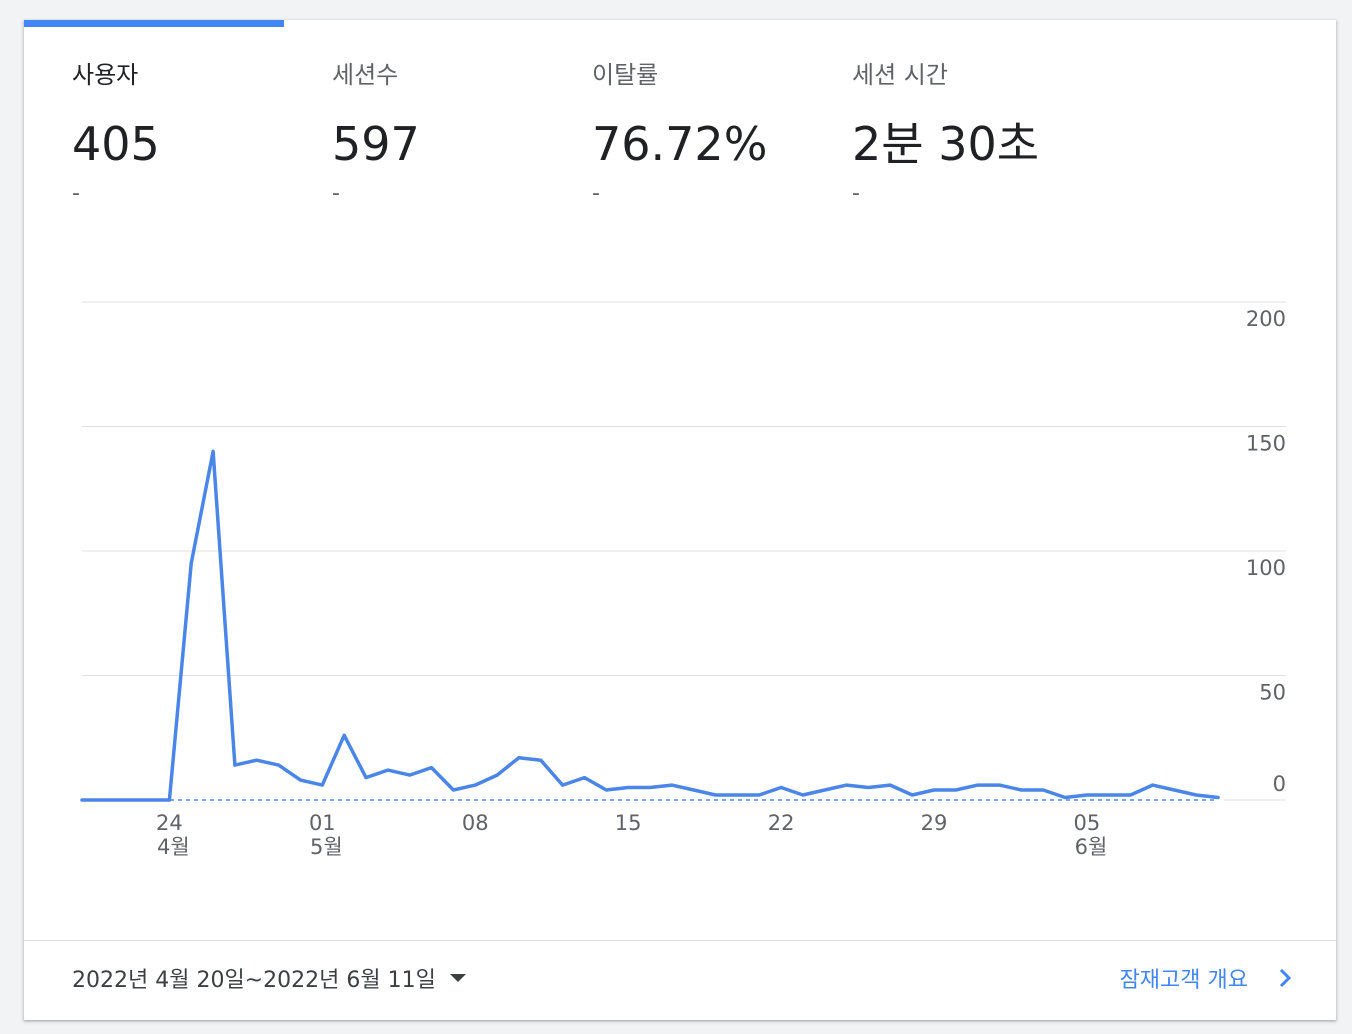 The image size is (1352, 1034). What do you see at coordinates (1285, 978) in the screenshot?
I see `chevron-right-icon` at bounding box center [1285, 978].